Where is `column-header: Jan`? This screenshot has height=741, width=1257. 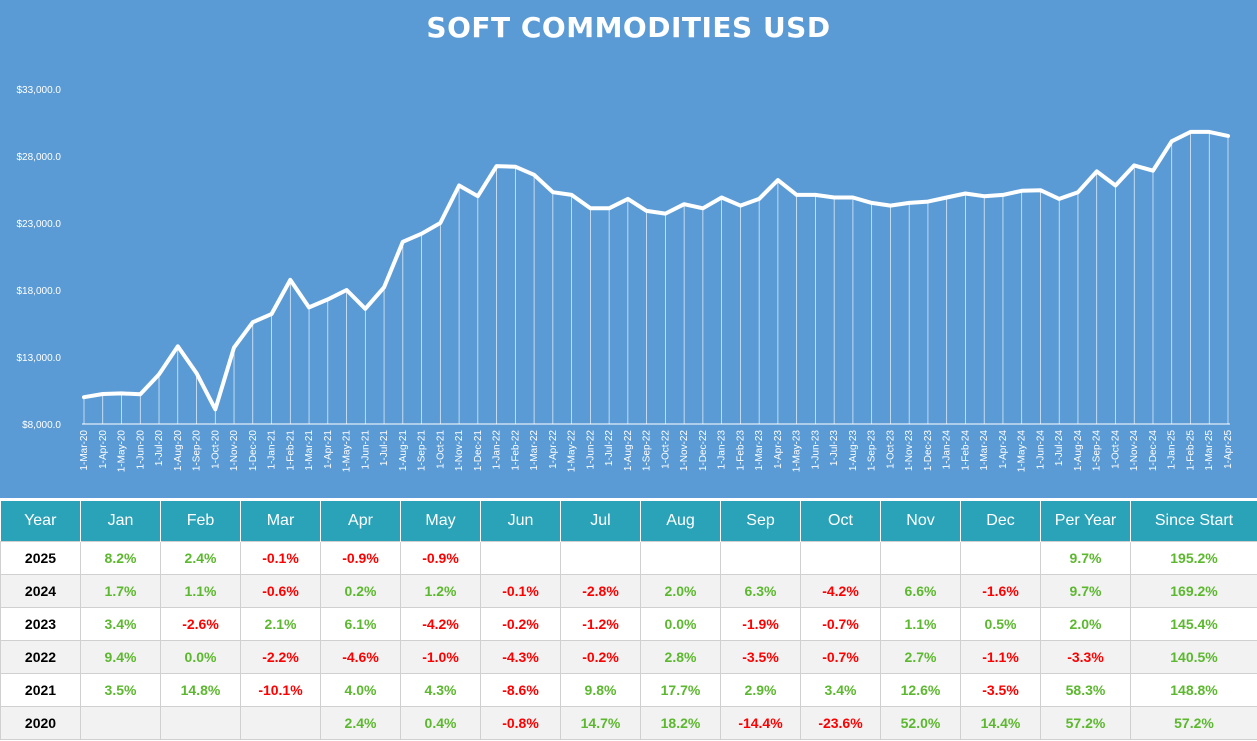 column-header: Jan is located at coordinates (120, 521).